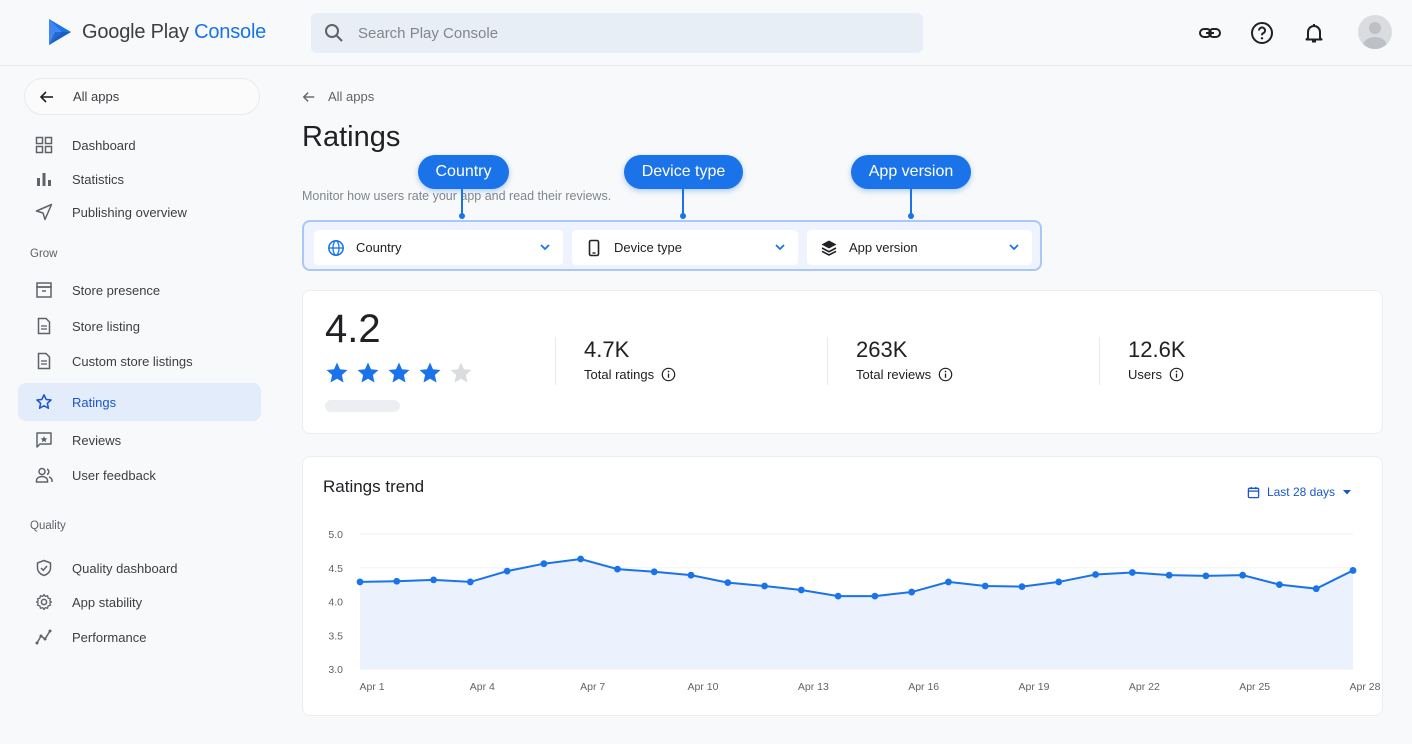  I want to click on send-icon, so click(44, 212).